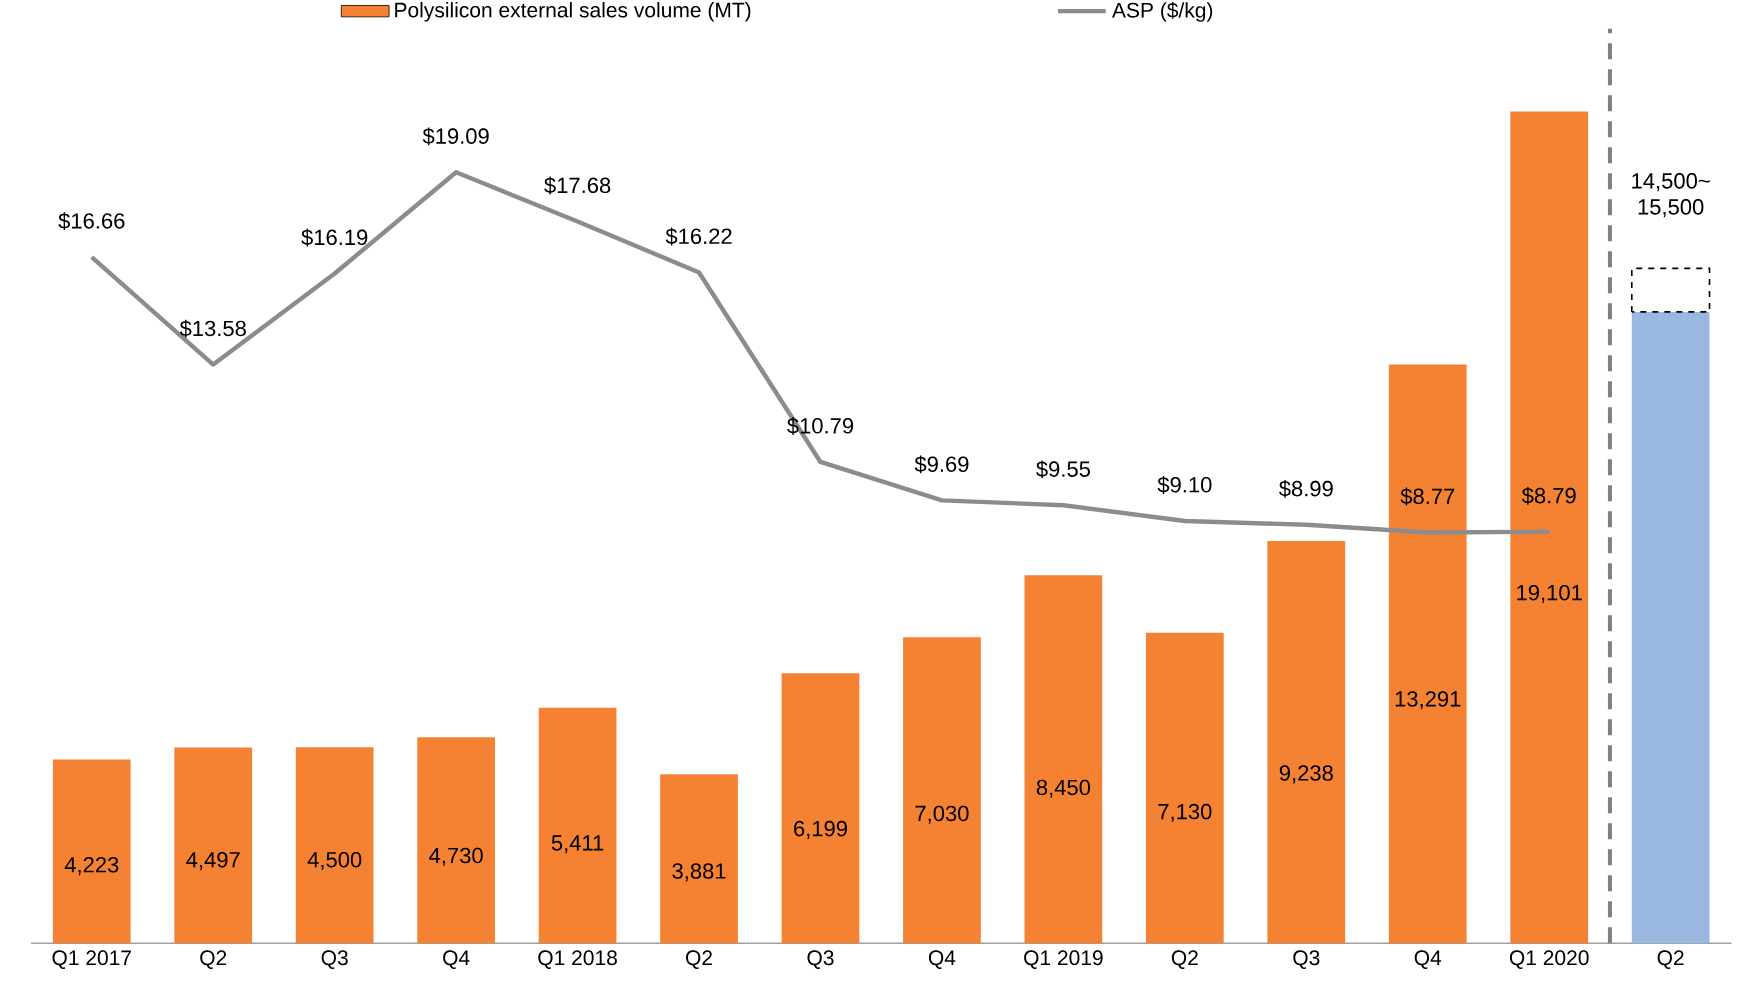  Describe the element at coordinates (820, 426) in the screenshot. I see `data-label: $10.79` at that location.